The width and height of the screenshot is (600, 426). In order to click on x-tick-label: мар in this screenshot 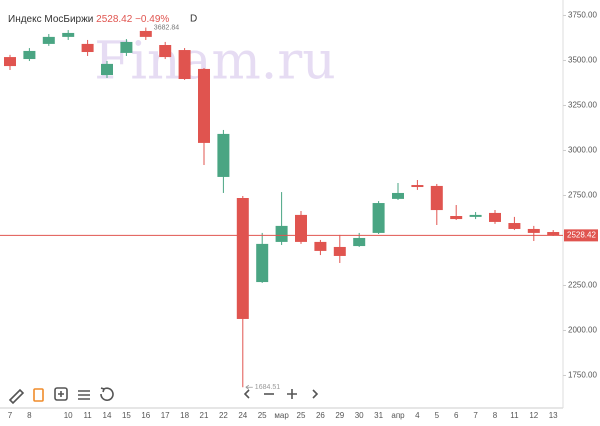, I will do `click(281, 415)`.